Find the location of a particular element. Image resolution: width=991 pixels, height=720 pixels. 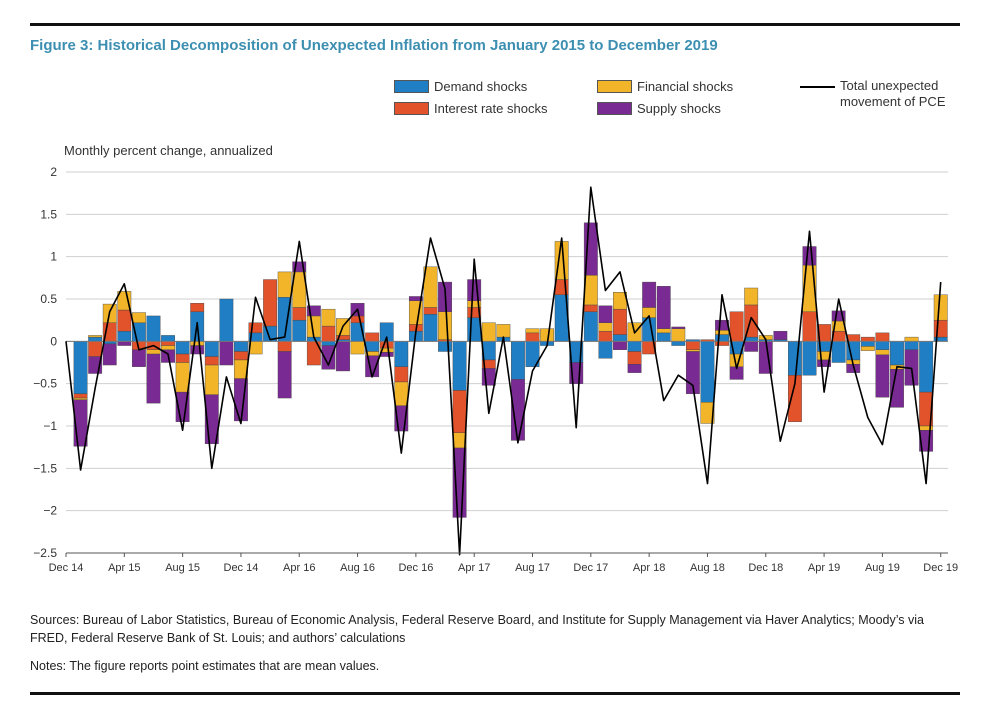

legend-swatch-financial is located at coordinates (614, 86).